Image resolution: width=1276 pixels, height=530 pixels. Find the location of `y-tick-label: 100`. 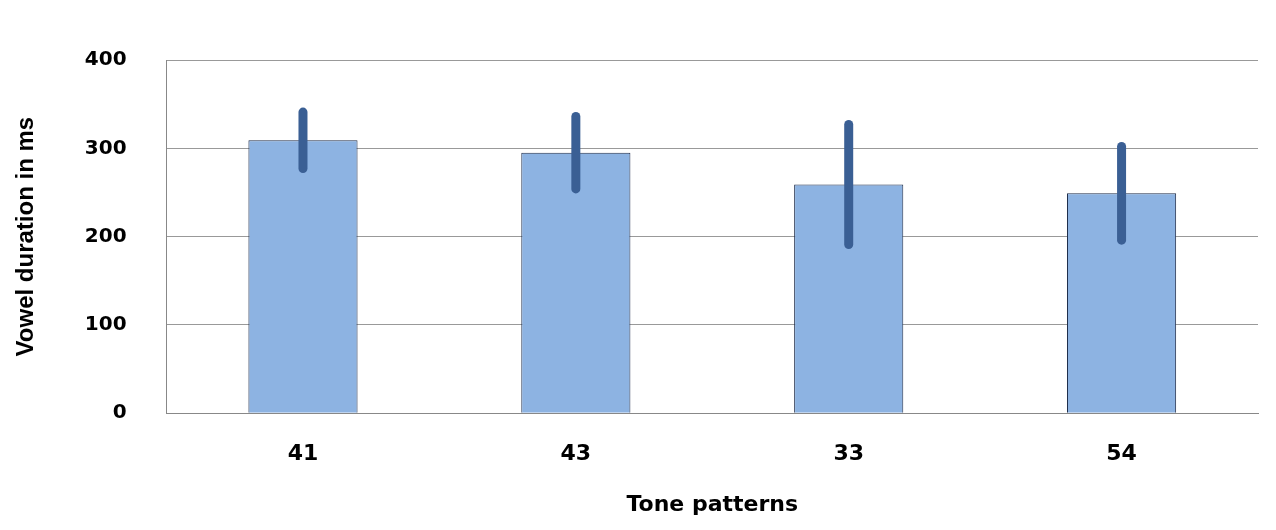

y-tick-label: 100 is located at coordinates (105, 323).